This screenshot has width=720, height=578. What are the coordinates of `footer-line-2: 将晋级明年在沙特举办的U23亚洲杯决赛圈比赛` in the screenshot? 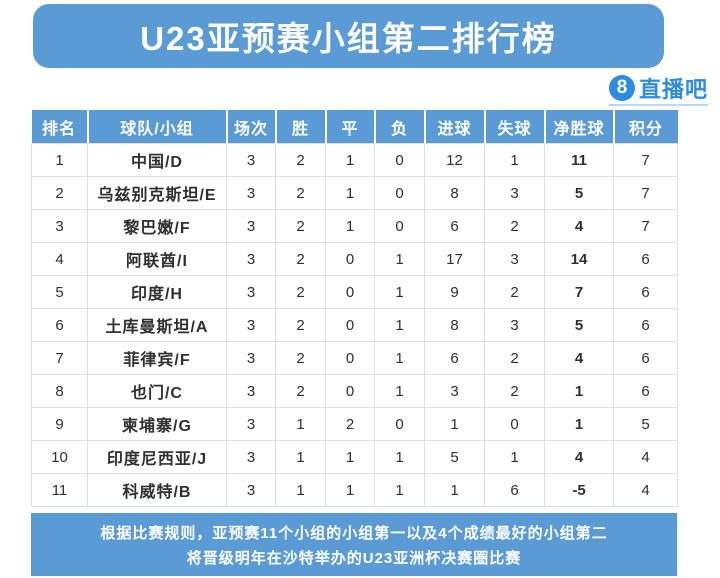 It's located at (354, 558).